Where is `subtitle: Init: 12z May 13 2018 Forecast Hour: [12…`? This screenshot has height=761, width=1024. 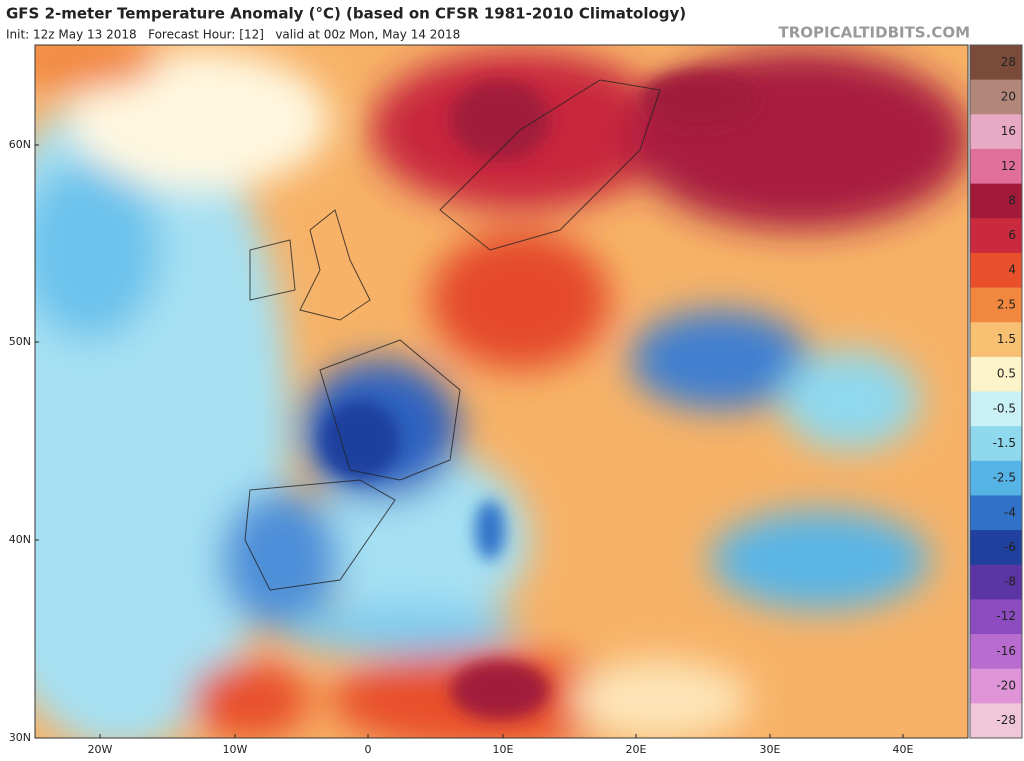
subtitle: Init: 12z May 13 2018 Forecast Hour: [12… is located at coordinates (233, 35).